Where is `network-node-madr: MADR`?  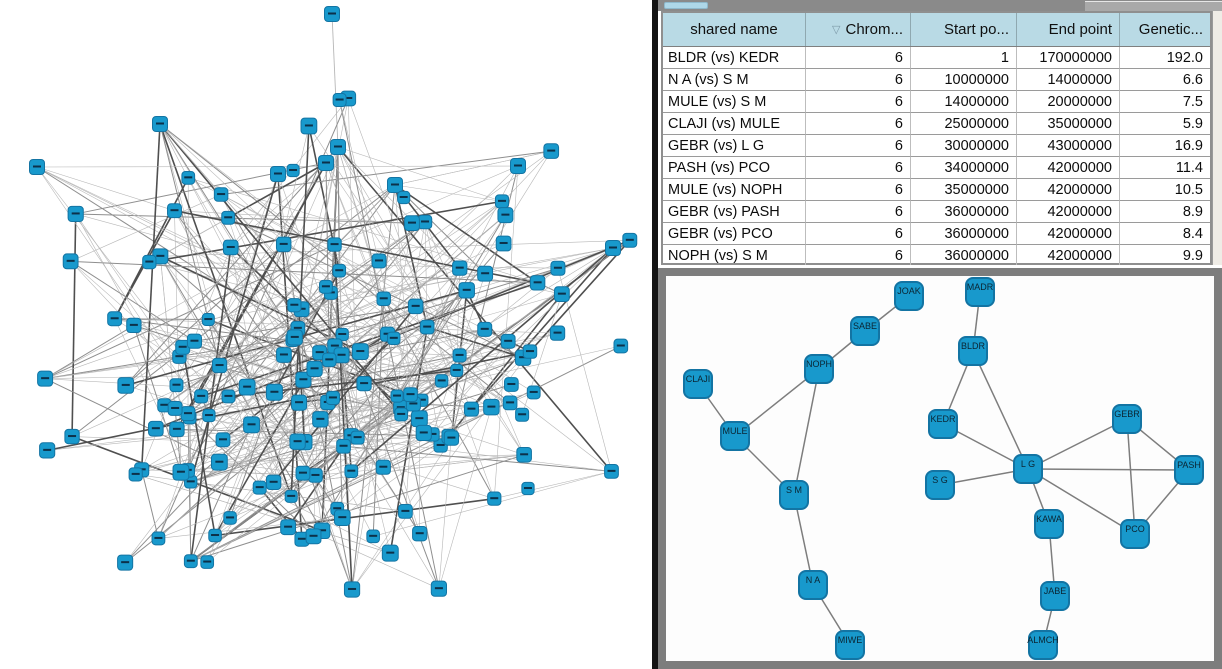 network-node-madr: MADR is located at coordinates (980, 292).